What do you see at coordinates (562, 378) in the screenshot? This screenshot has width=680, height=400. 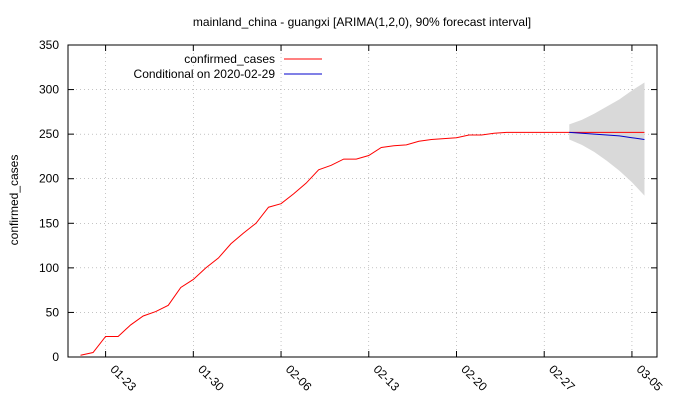 I see `x-tick-label: 02-27` at bounding box center [562, 378].